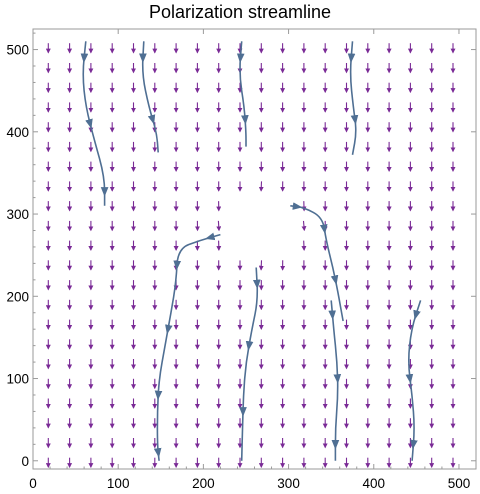 This screenshot has height=494, width=480. Describe the element at coordinates (17, 214) in the screenshot. I see `y-tick-label: 300` at that location.